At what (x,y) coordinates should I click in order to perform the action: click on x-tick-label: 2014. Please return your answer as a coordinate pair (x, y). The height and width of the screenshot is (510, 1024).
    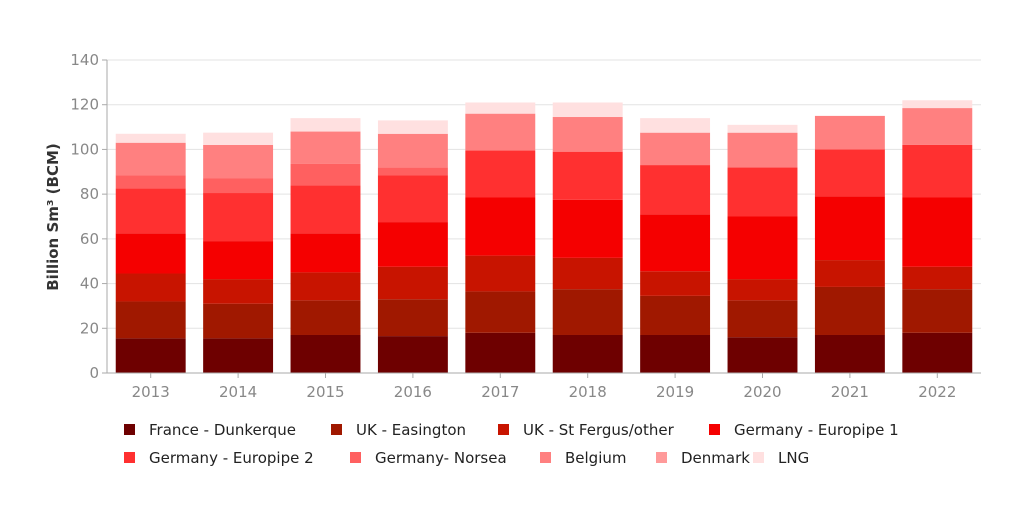
    Looking at the image, I should click on (238, 392).